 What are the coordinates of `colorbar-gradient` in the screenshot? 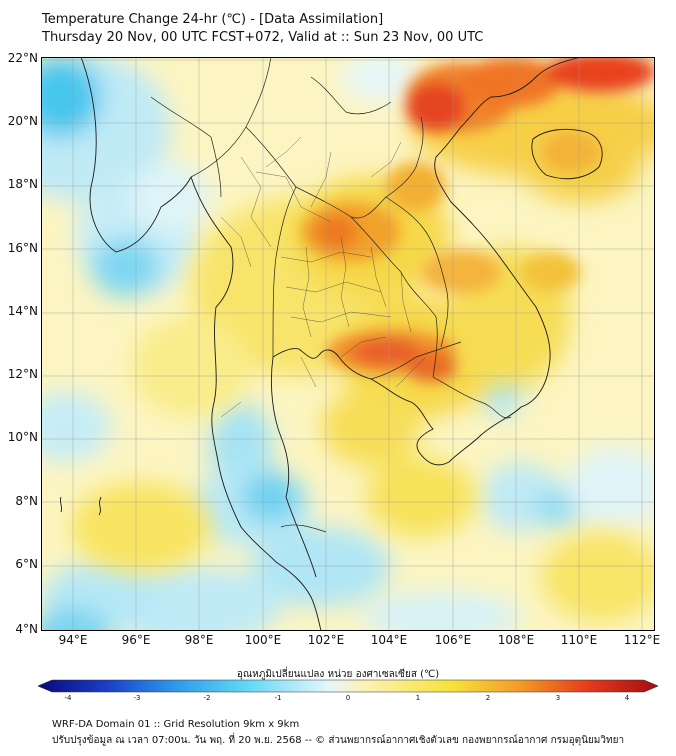 It's located at (348, 686).